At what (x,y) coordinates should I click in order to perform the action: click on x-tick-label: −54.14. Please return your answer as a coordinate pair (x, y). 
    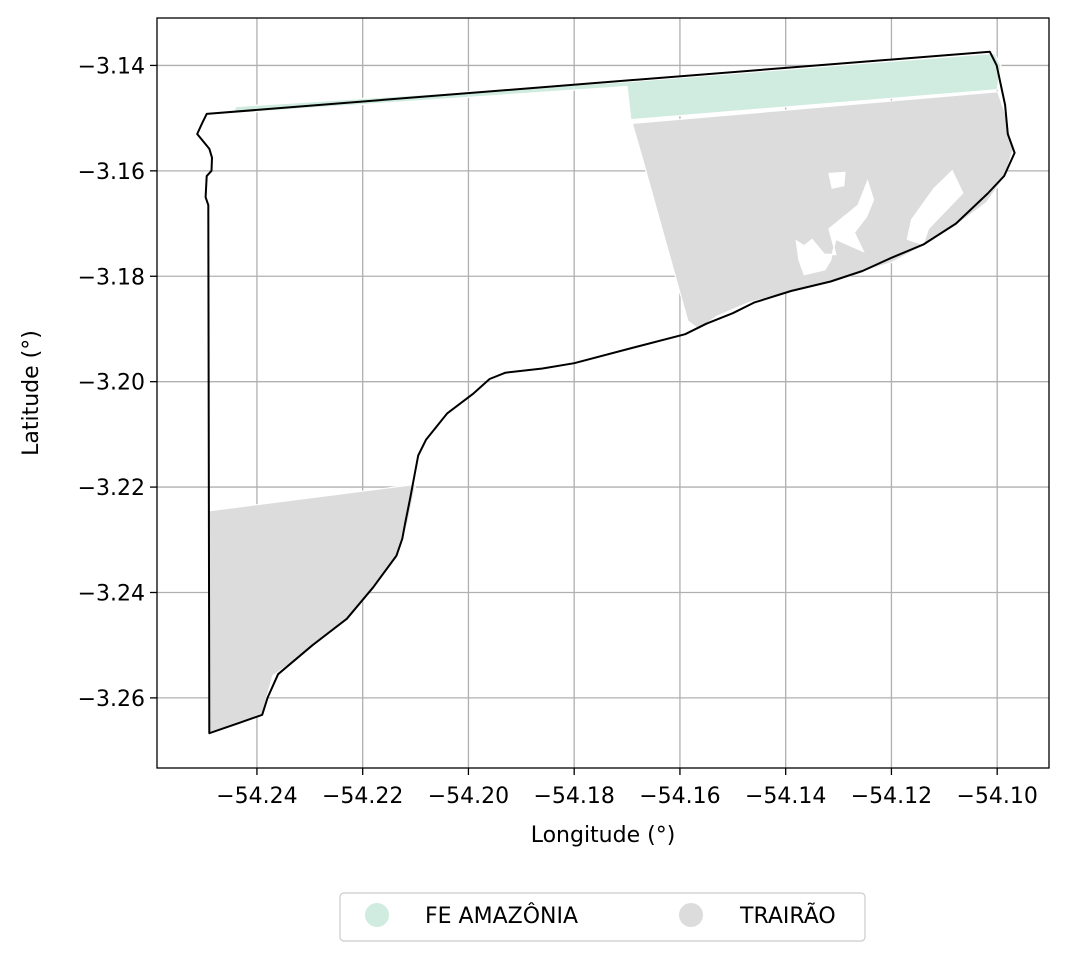
    Looking at the image, I should click on (785, 796).